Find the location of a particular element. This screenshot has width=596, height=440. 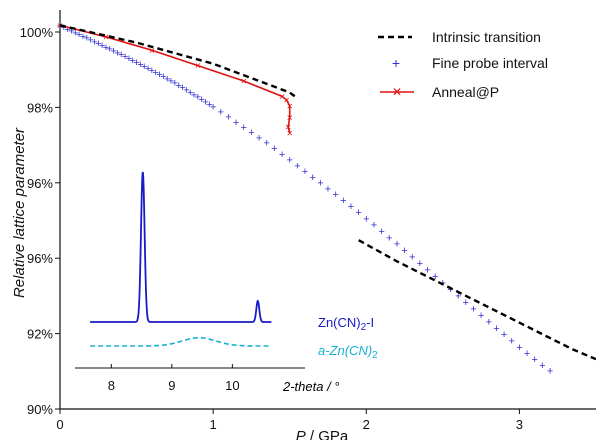

x-axis-var: P is located at coordinates (301, 434).